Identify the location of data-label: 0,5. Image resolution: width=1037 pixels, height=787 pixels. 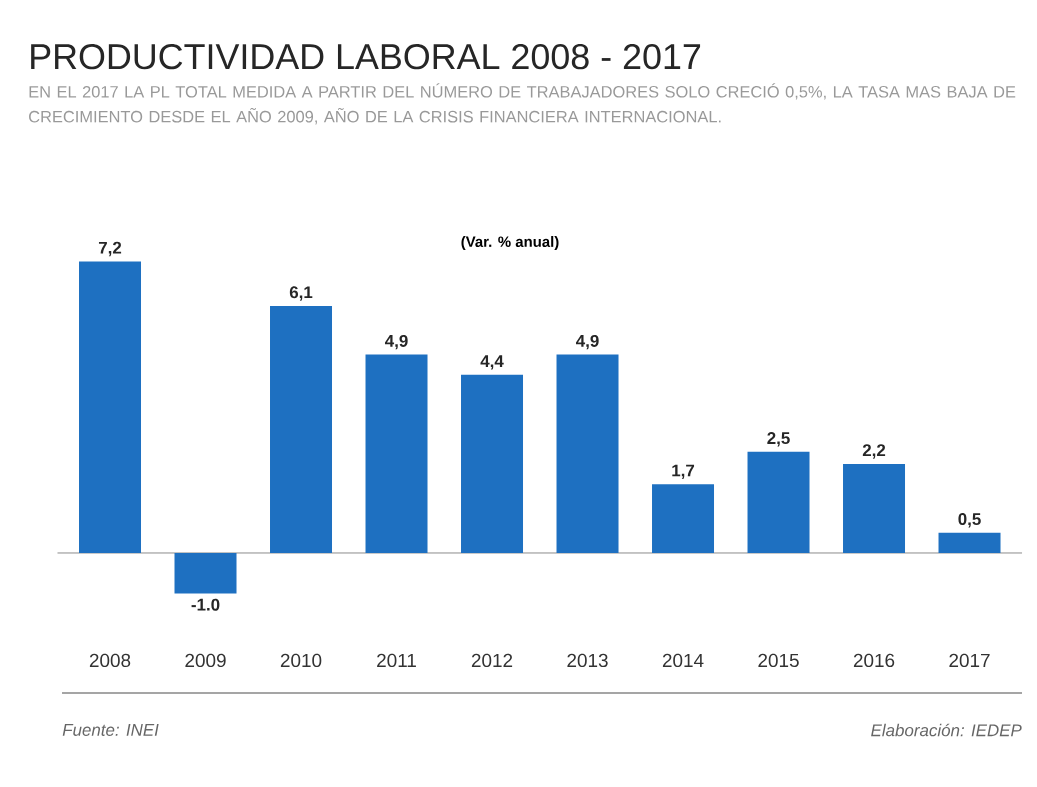
(969, 520).